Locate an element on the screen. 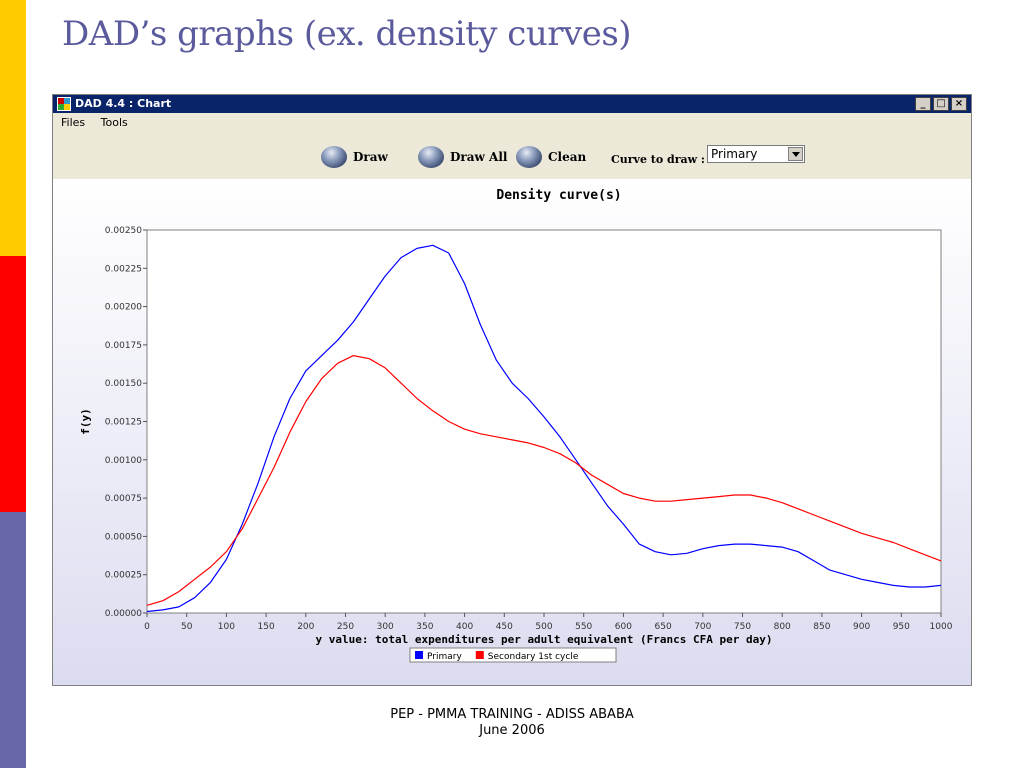 The height and width of the screenshot is (768, 1024). x-tick-label: 150 is located at coordinates (266, 627).